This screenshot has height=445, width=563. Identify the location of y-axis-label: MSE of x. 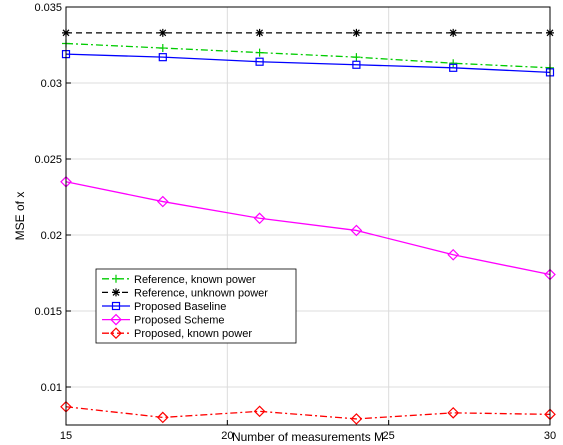
(20, 216).